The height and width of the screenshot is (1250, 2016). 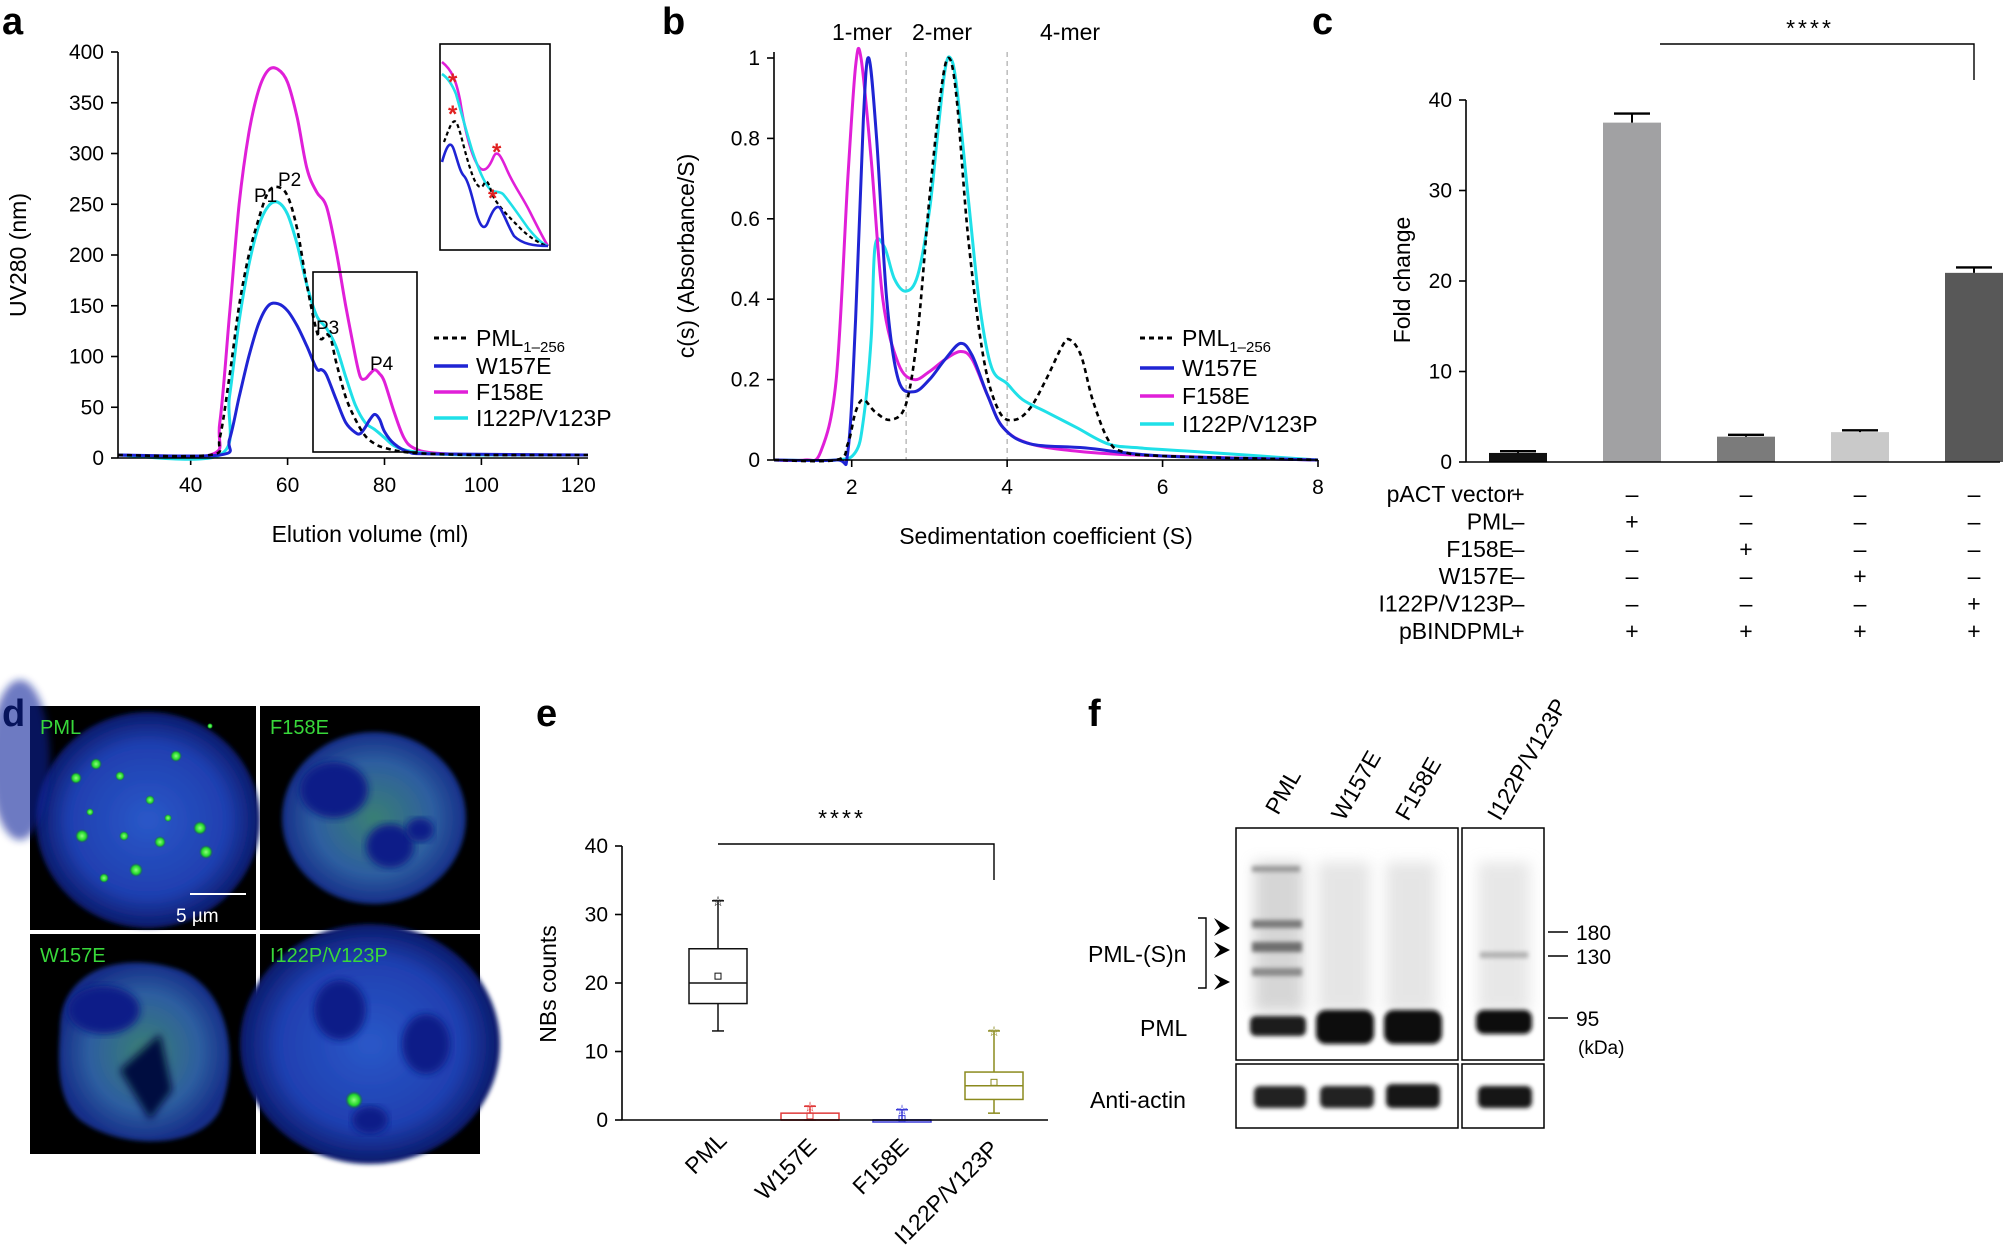 I want to click on row-label-actin: Anti-actin, so click(x=1138, y=1100).